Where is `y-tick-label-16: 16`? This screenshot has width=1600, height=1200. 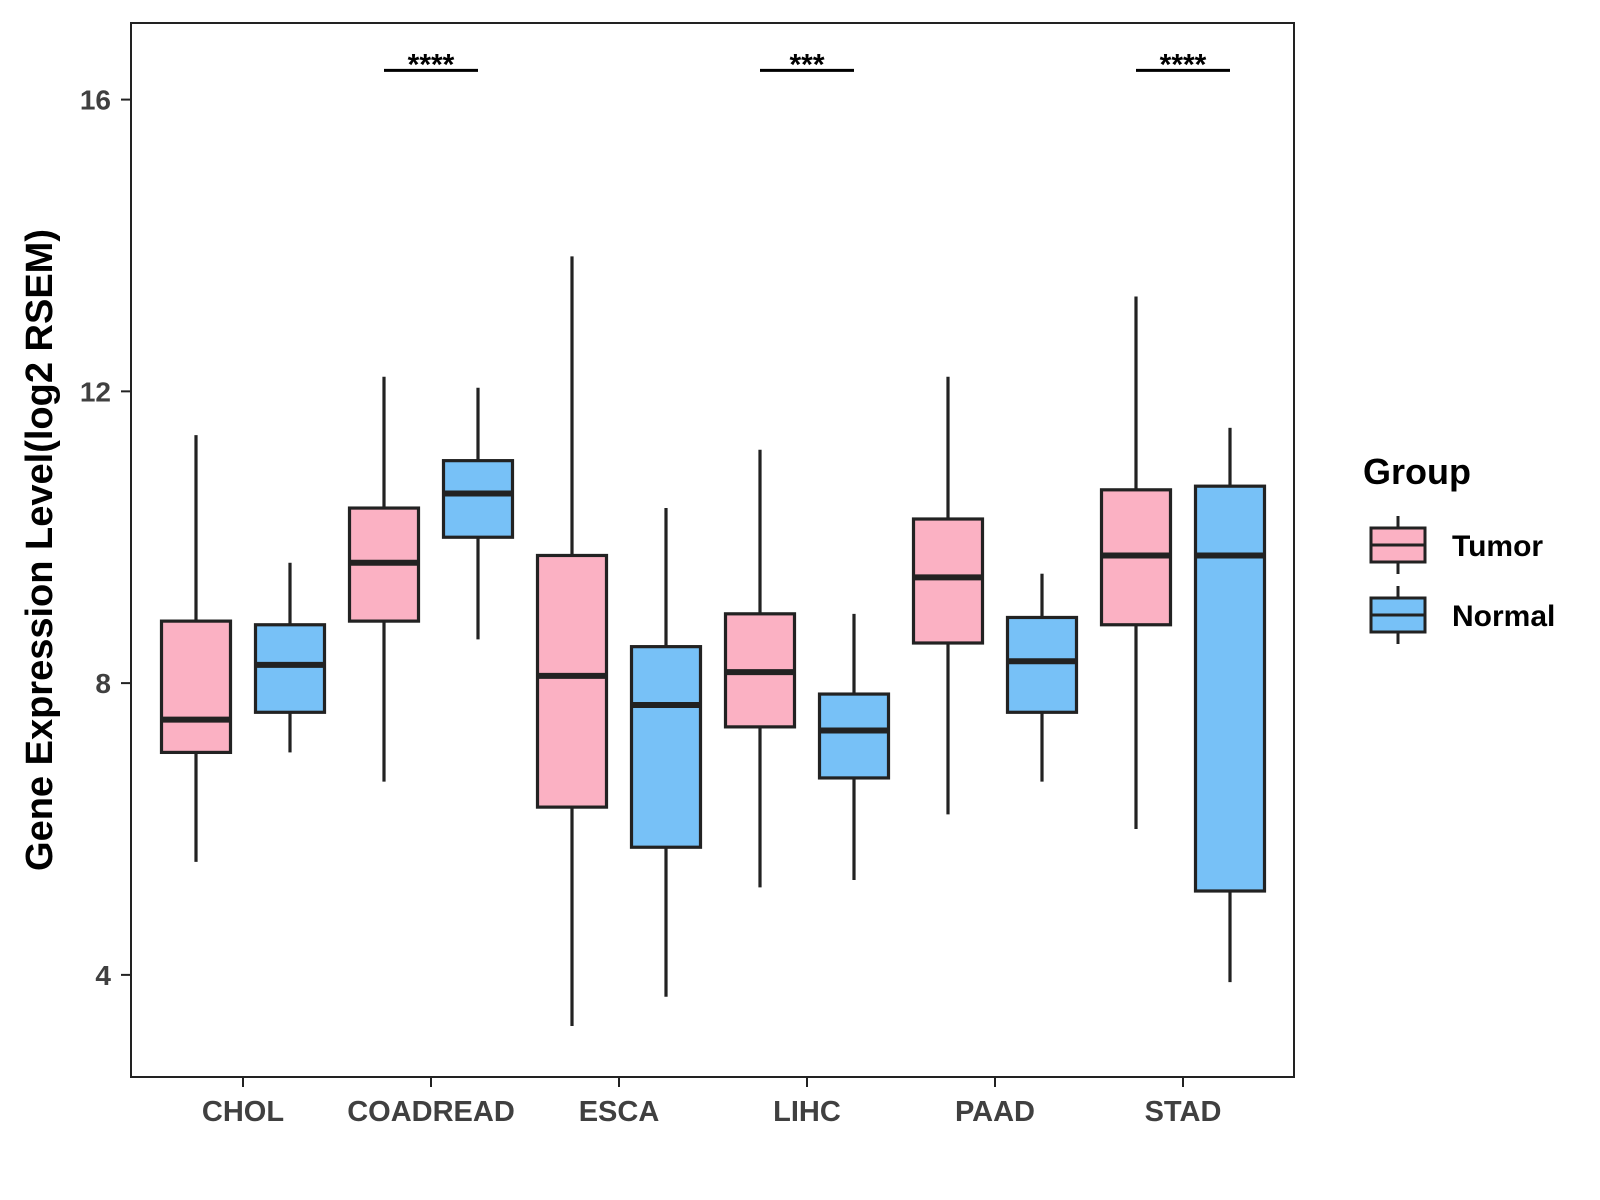
y-tick-label-16: 16 is located at coordinates (95, 100).